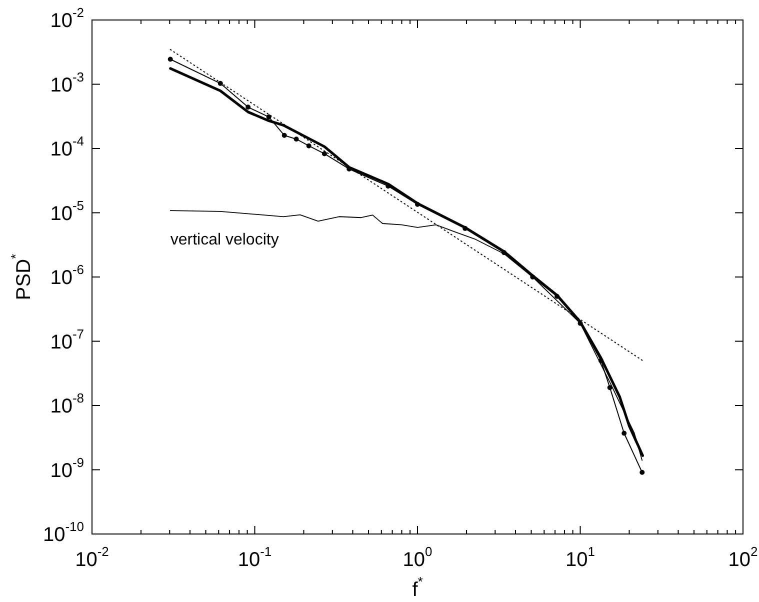 The width and height of the screenshot is (759, 602). What do you see at coordinates (21, 277) in the screenshot?
I see `y-axis-title: PSD*` at bounding box center [21, 277].